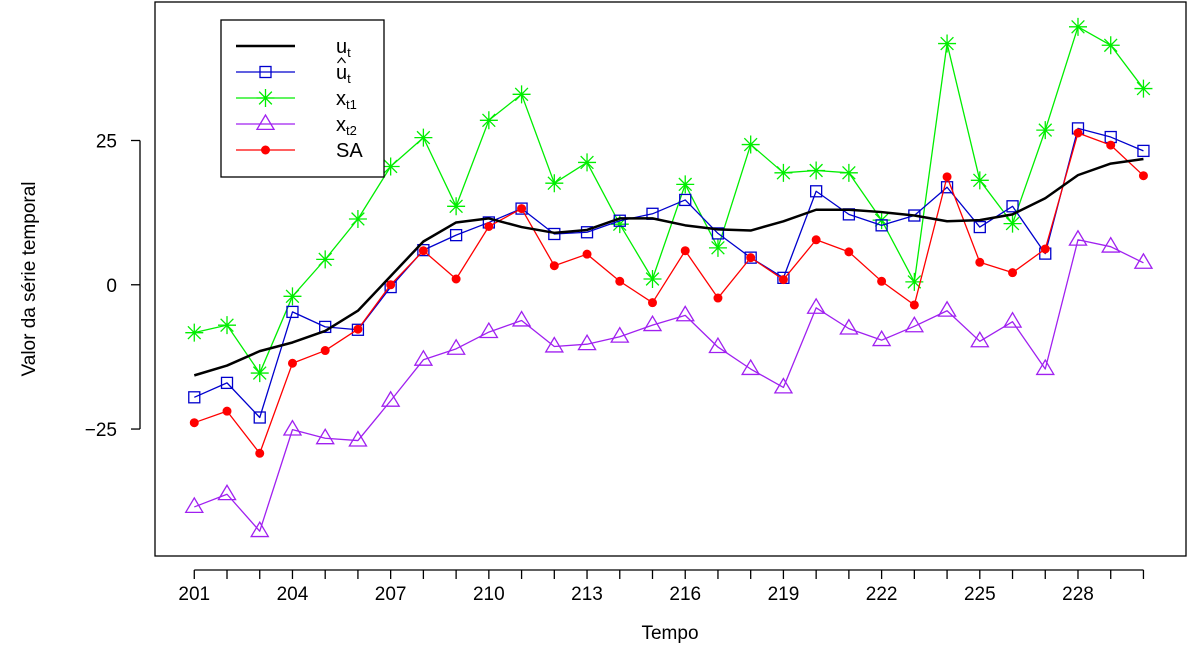  What do you see at coordinates (29, 278) in the screenshot?
I see `y-axis-title: Valor da série temporal` at bounding box center [29, 278].